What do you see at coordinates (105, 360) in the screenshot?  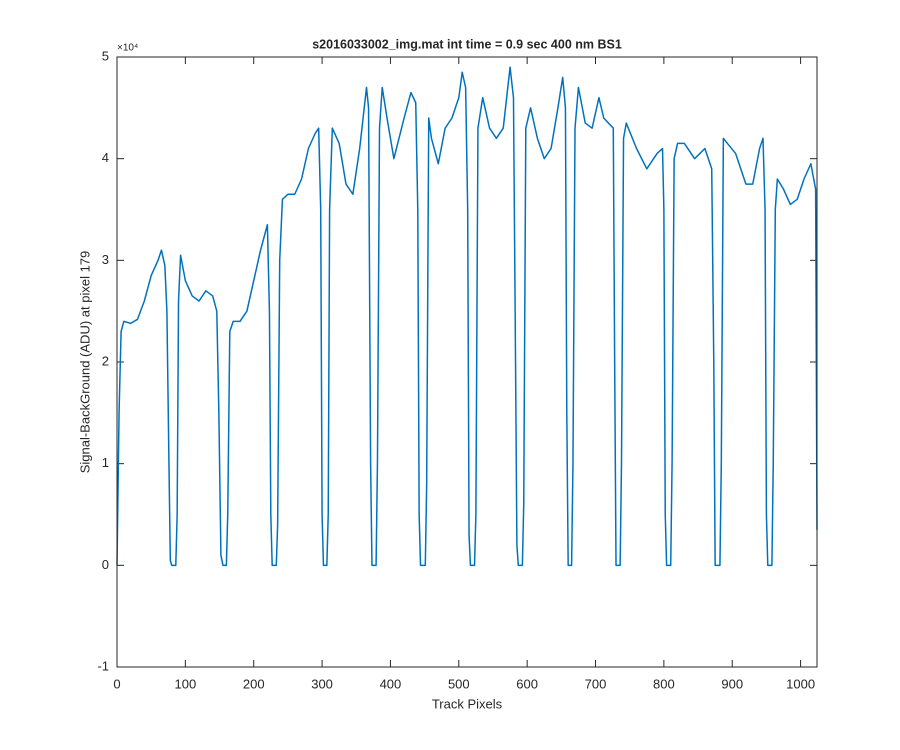 I see `y-tick-label: 2` at bounding box center [105, 360].